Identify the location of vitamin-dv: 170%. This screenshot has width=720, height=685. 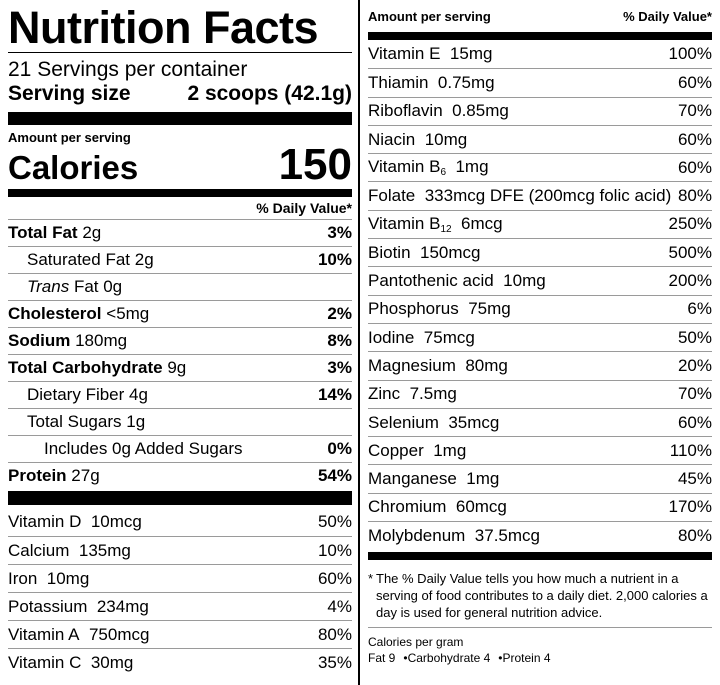
(690, 507).